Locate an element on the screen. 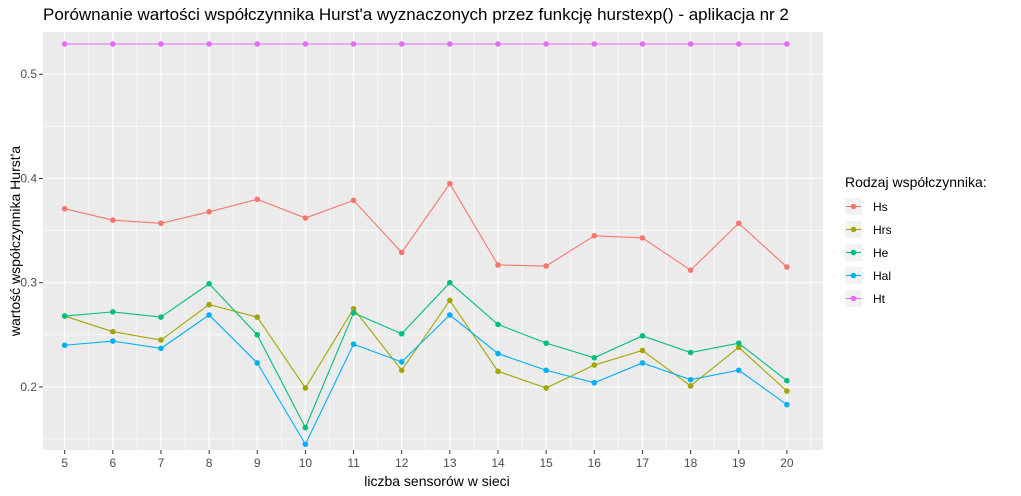 The height and width of the screenshot is (496, 1021). y-tick-label: 0.4 is located at coordinates (28, 178).